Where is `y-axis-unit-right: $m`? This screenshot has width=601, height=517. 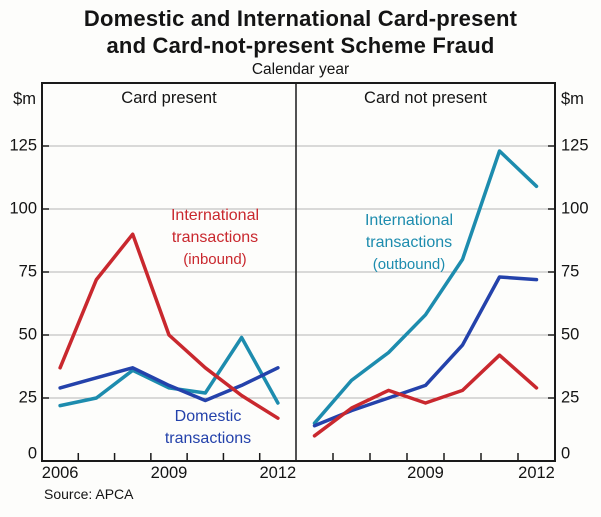
y-axis-unit-right: $m is located at coordinates (572, 99).